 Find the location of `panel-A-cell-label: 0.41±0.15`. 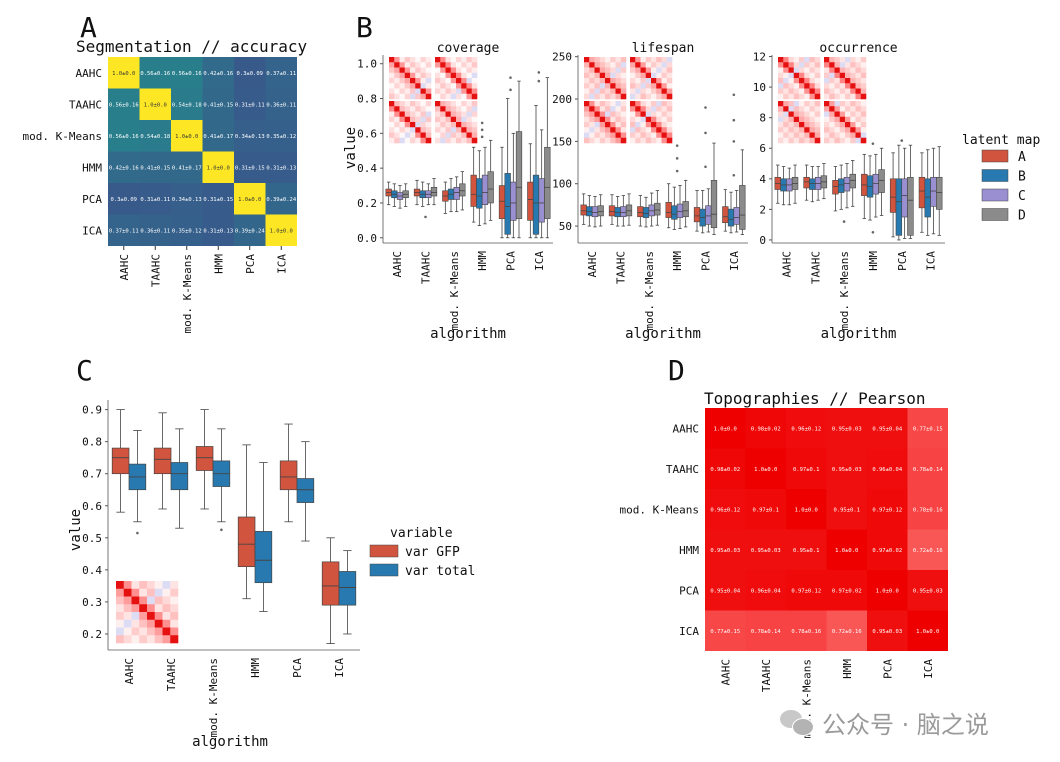

panel-A-cell-label: 0.41±0.15 is located at coordinates (155, 168).